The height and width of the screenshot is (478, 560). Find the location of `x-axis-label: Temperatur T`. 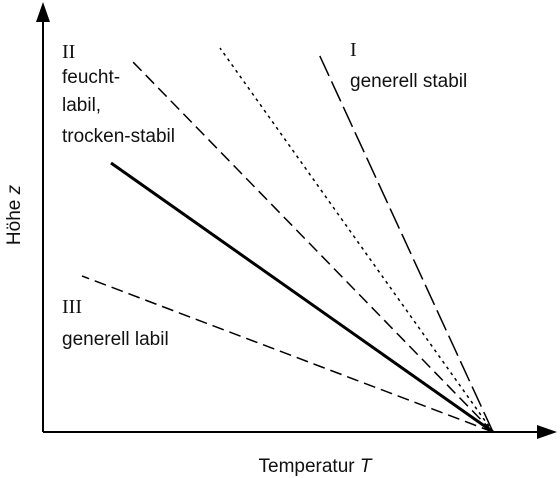

x-axis-label: Temperatur T is located at coordinates (316, 466).